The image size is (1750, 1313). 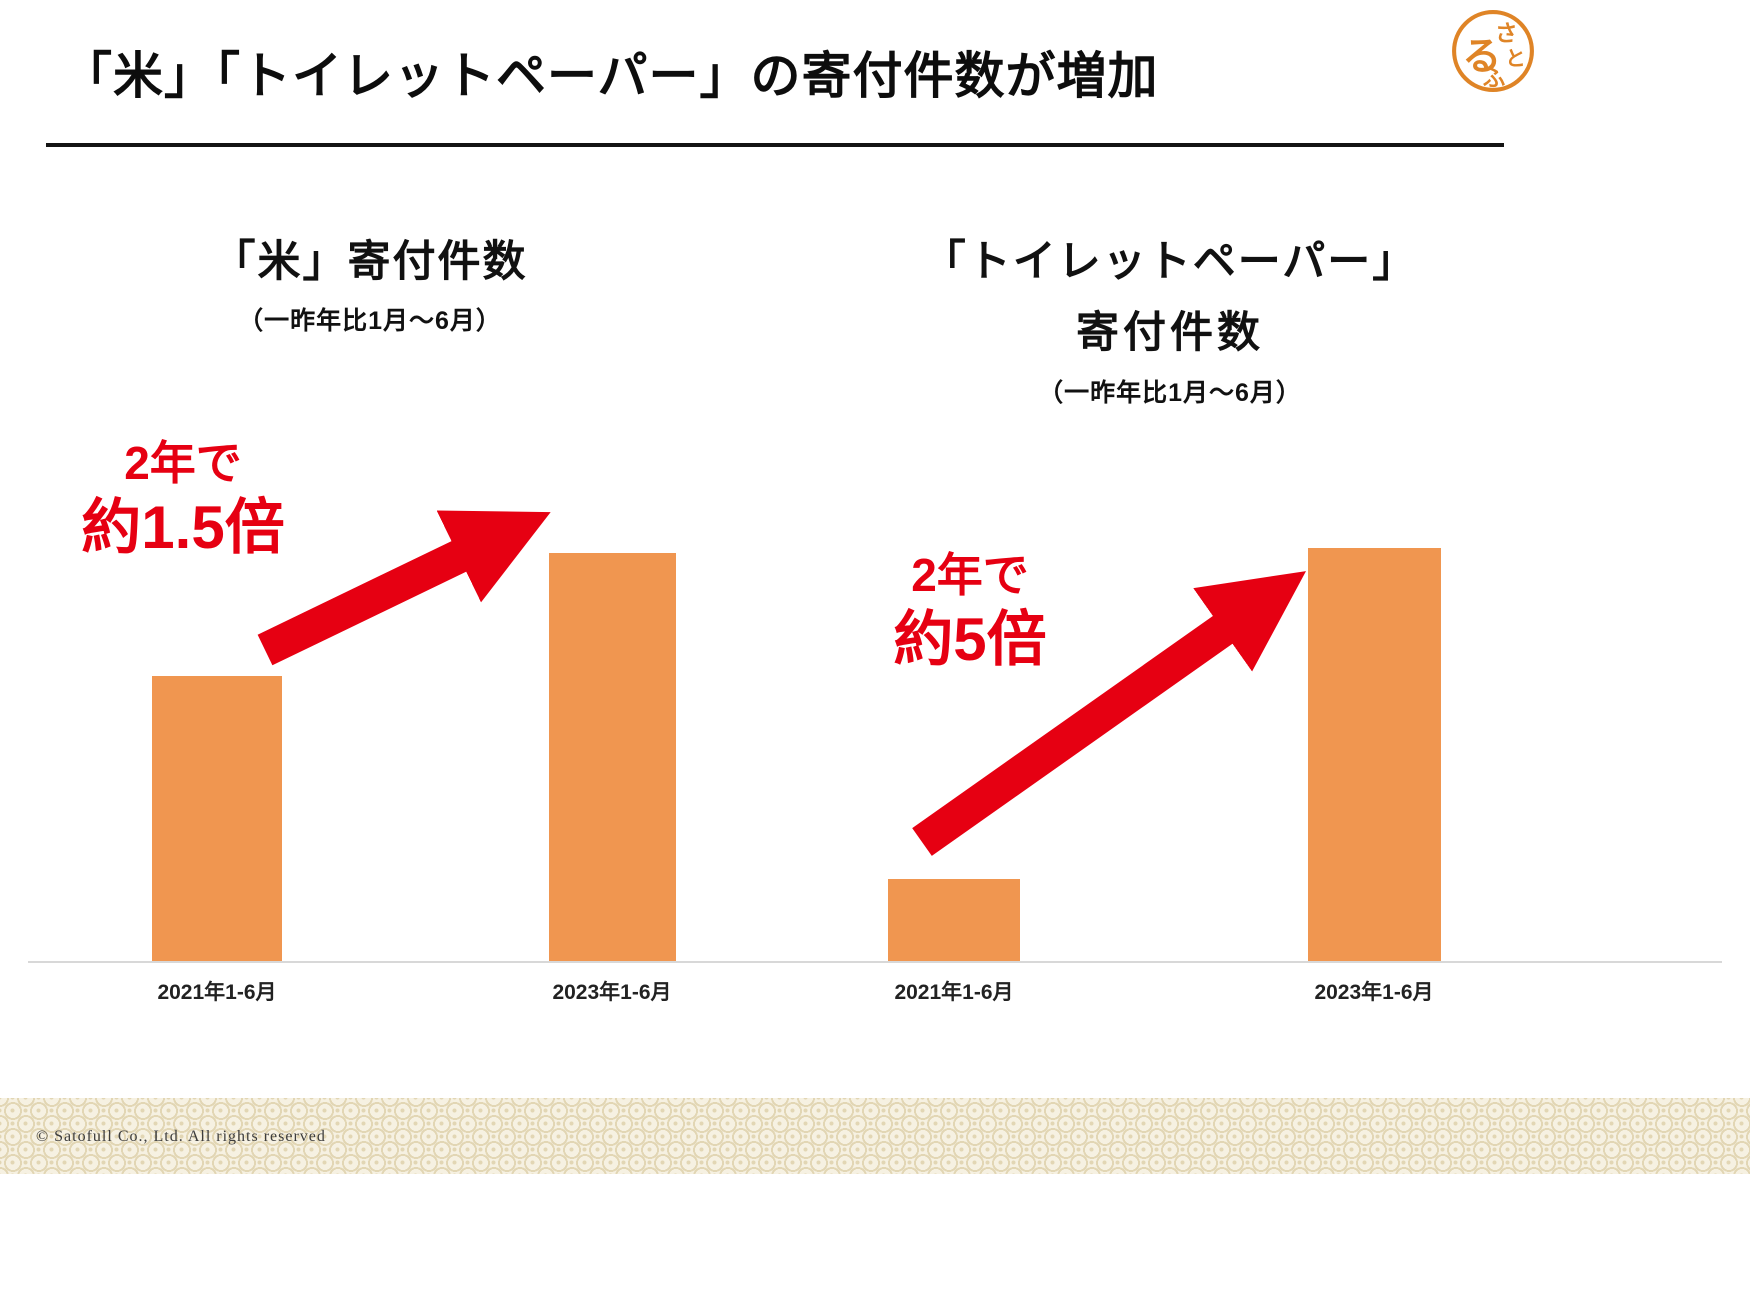 I want to click on tp-chart-title-line1: 「トイレットペーパー」, so click(x=1170, y=262).